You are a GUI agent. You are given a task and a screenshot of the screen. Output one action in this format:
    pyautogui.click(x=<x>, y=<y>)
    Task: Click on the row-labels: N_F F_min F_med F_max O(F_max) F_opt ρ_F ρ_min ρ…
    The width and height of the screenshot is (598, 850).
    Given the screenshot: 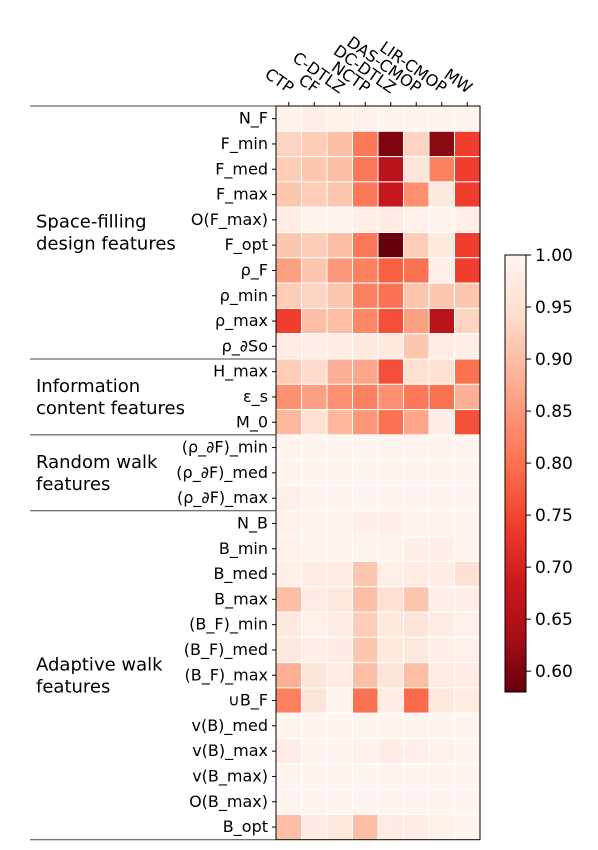 What is the action you would take?
    pyautogui.click(x=226, y=473)
    